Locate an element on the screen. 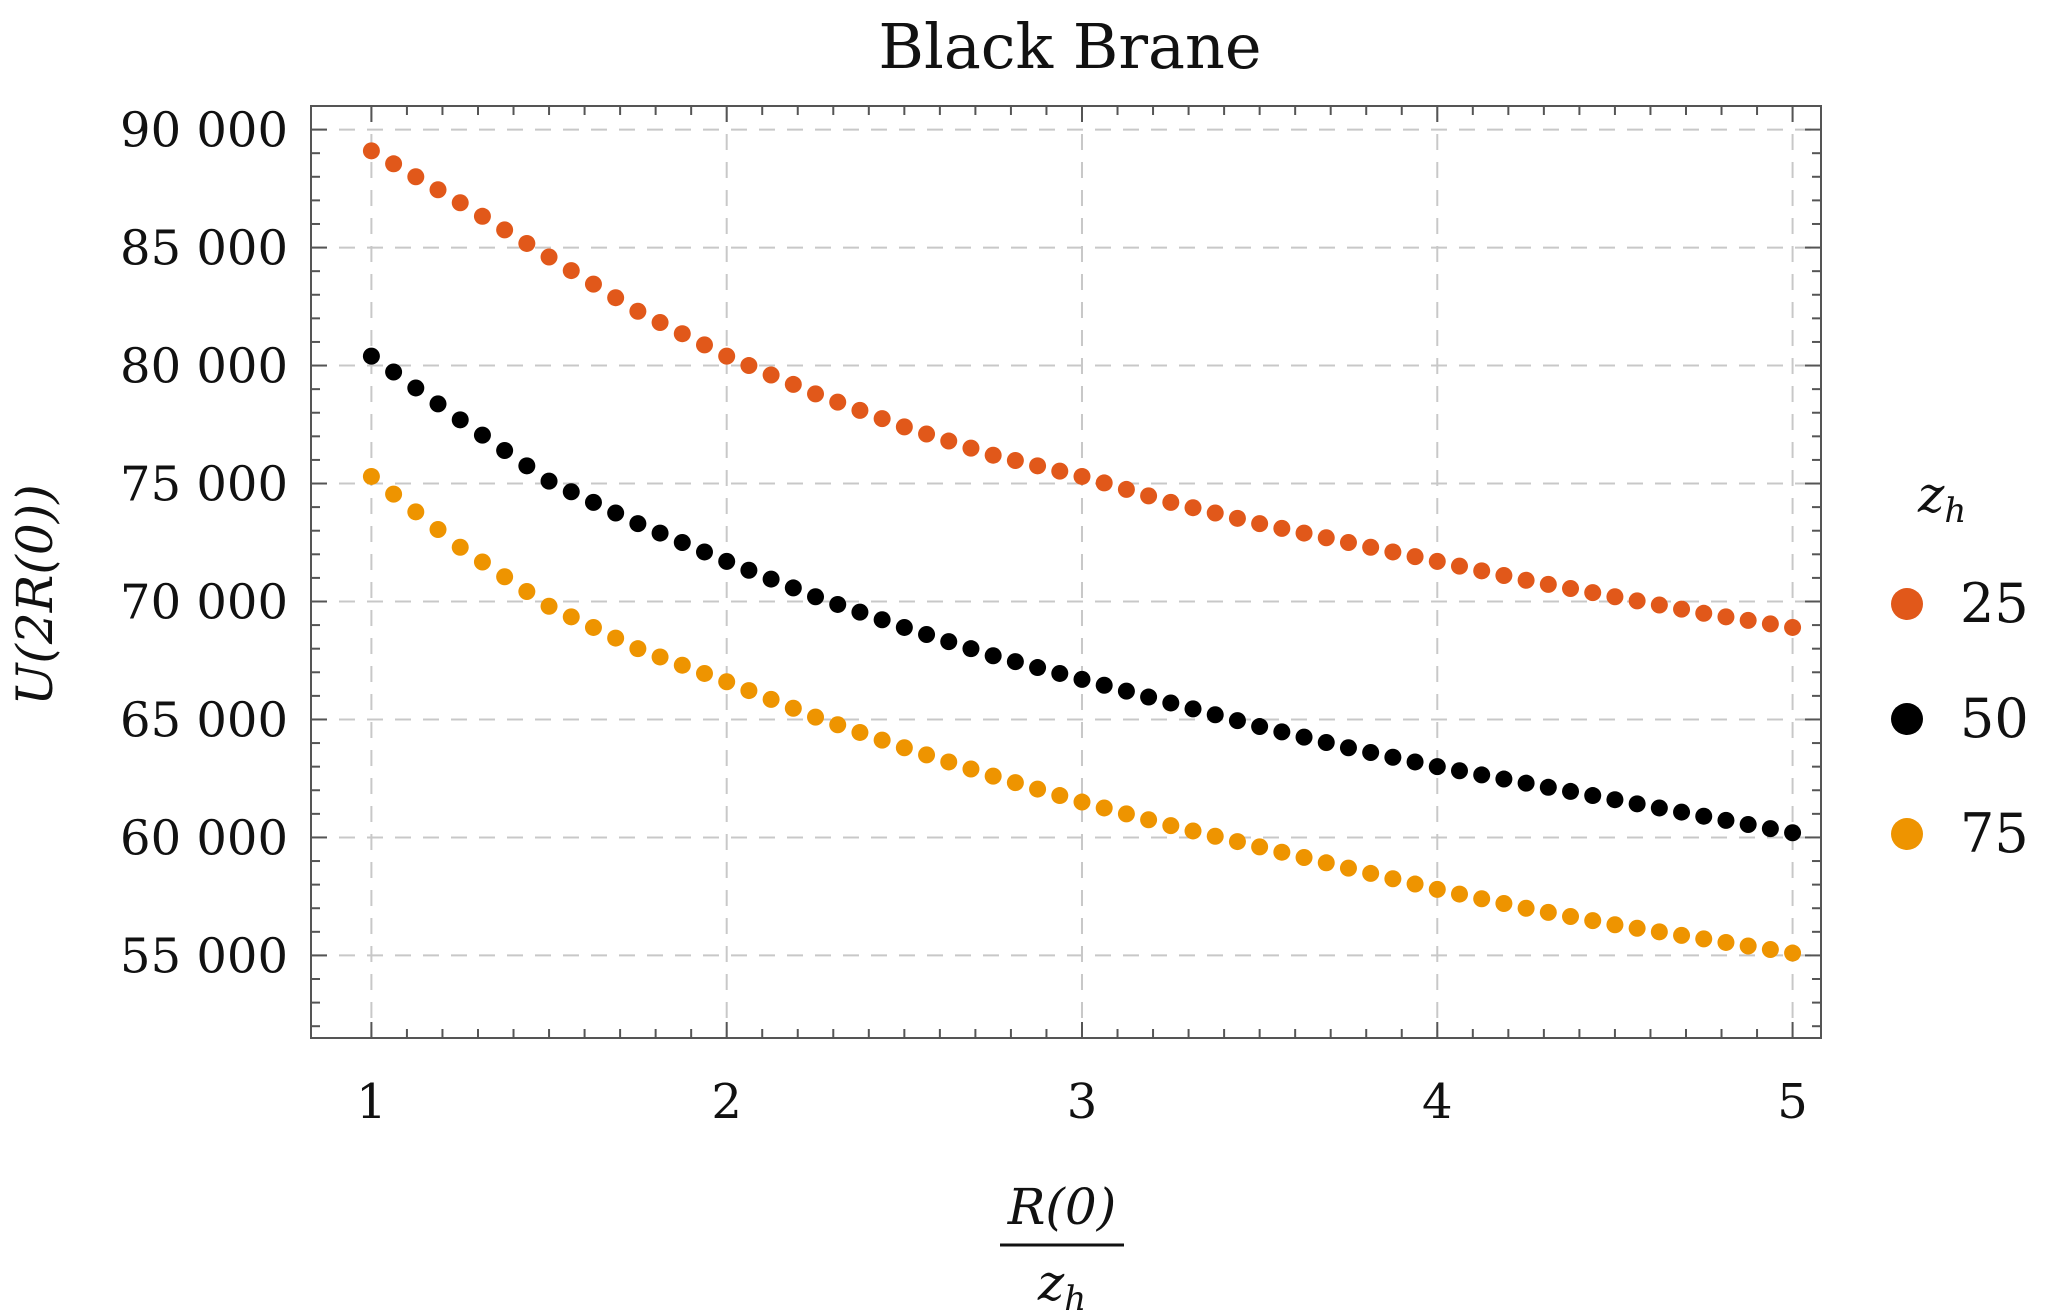  x-axis-label-numerator: R(0) is located at coordinates (1061, 1207).